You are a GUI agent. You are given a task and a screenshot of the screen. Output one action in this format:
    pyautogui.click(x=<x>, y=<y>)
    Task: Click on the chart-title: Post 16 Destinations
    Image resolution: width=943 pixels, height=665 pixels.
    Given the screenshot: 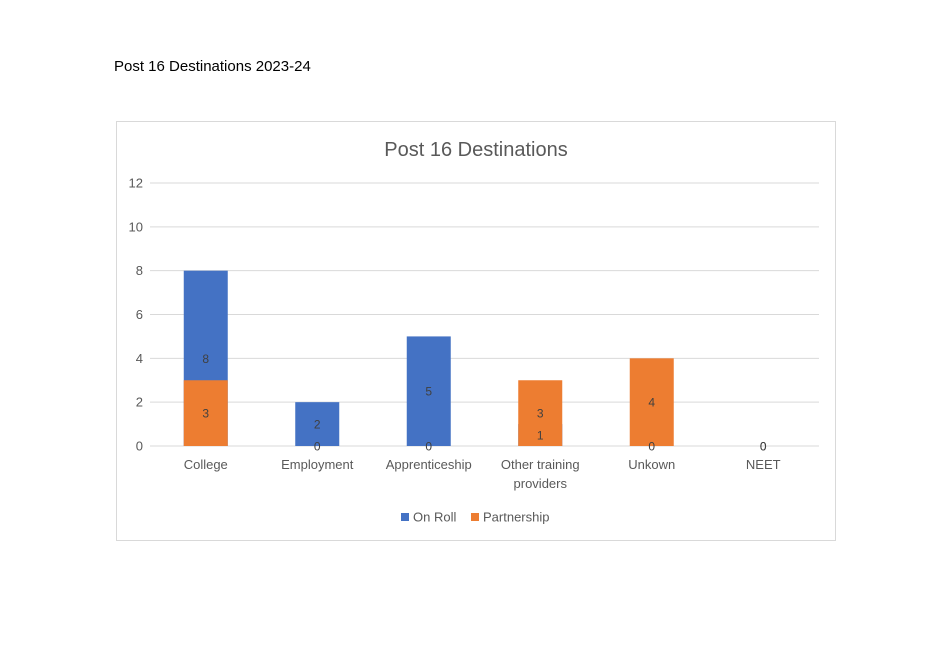 What is the action you would take?
    pyautogui.click(x=475, y=150)
    